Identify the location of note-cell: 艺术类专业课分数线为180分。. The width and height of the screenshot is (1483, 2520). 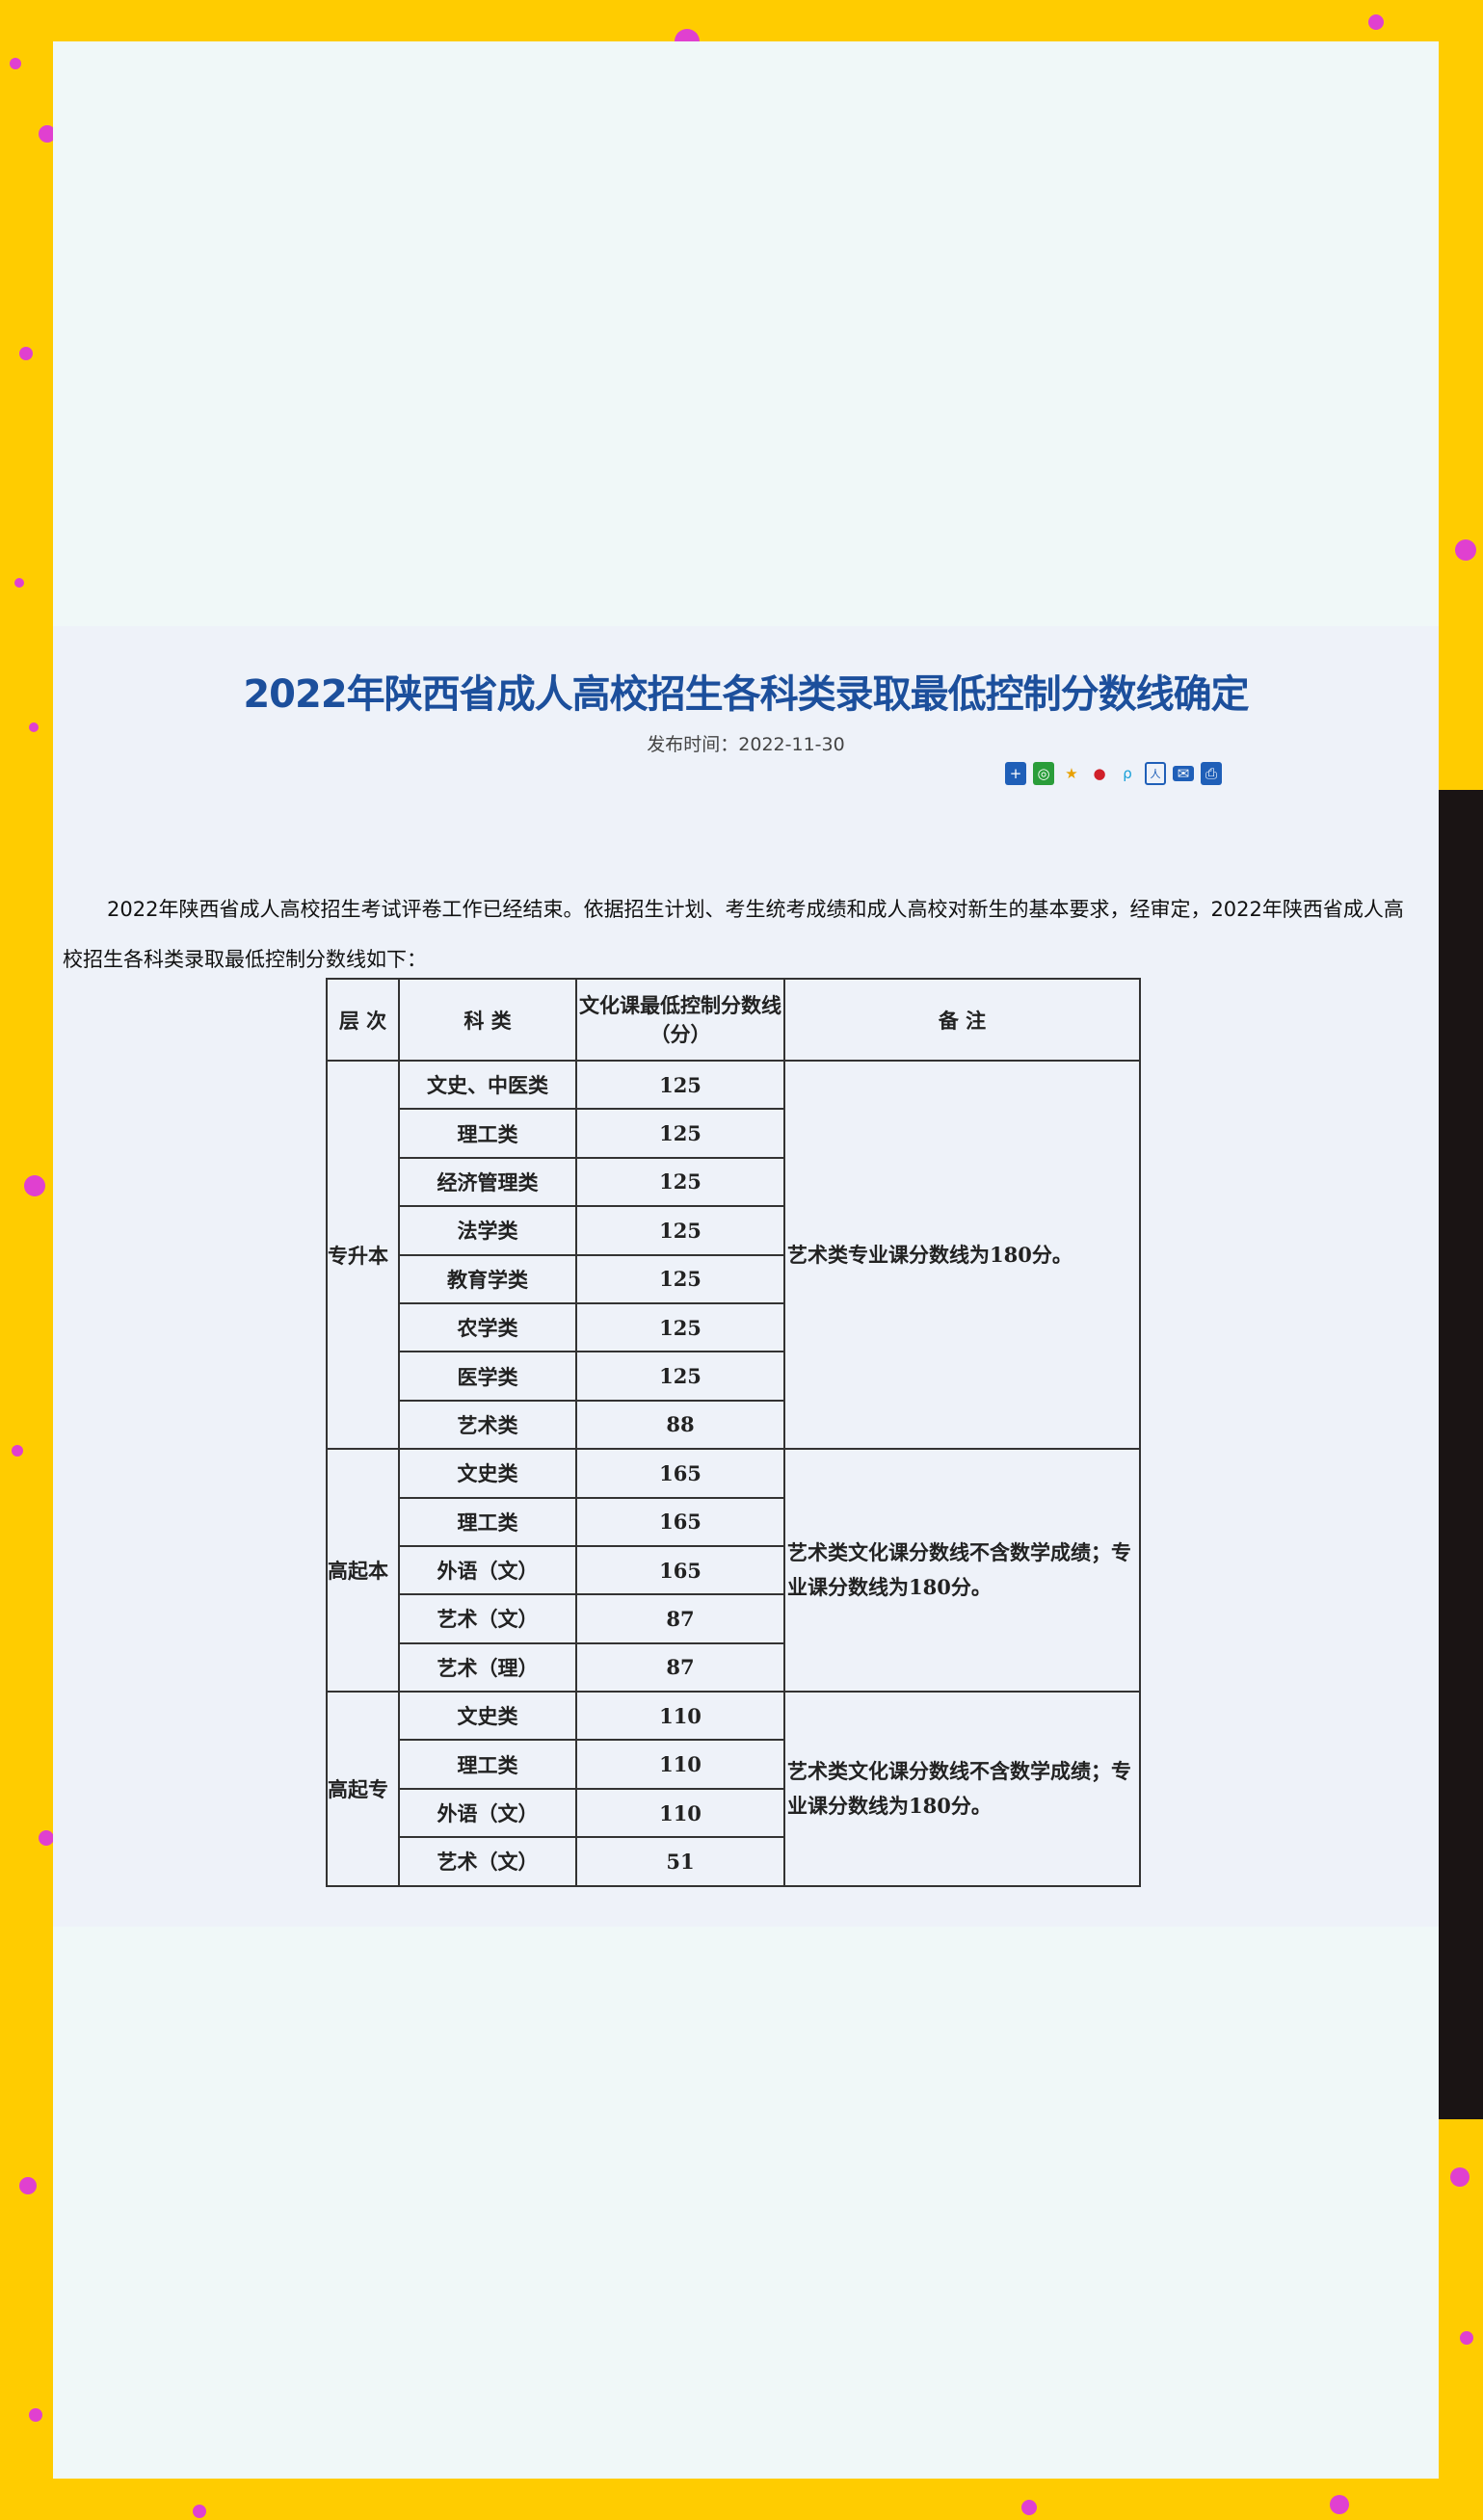
(962, 1255).